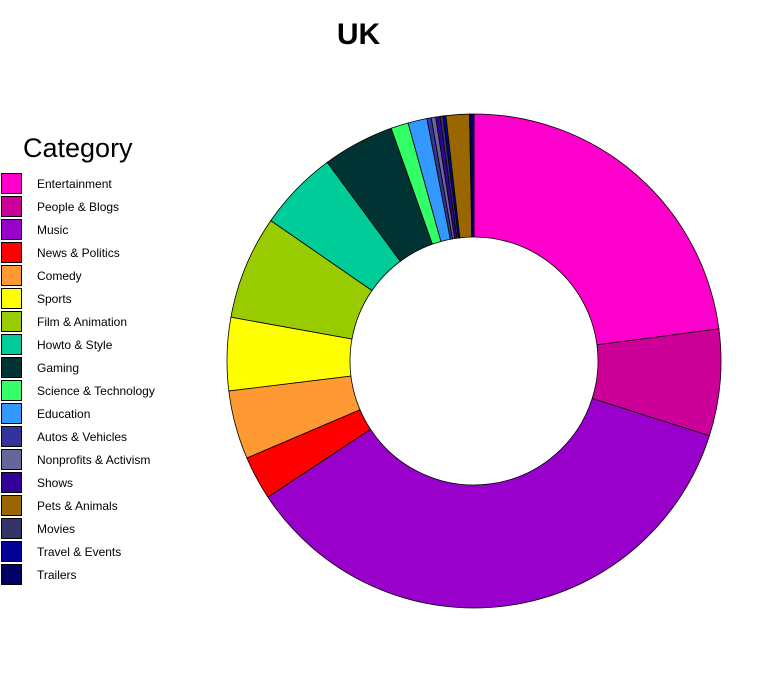 The height and width of the screenshot is (686, 783). What do you see at coordinates (82, 437) in the screenshot?
I see `legend-label: Autos & Vehicles` at bounding box center [82, 437].